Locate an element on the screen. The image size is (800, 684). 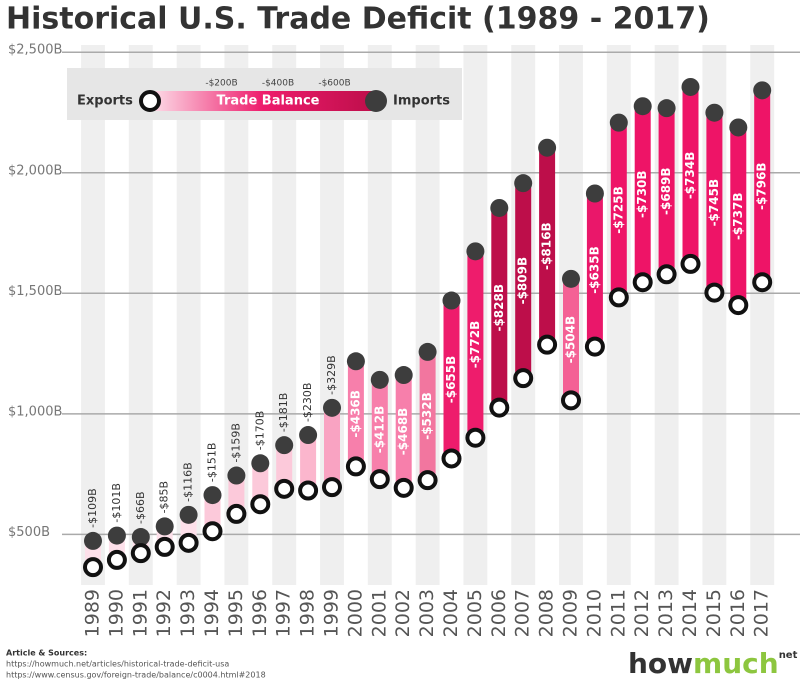
legend-tick-label: -$200B is located at coordinates (221, 84).